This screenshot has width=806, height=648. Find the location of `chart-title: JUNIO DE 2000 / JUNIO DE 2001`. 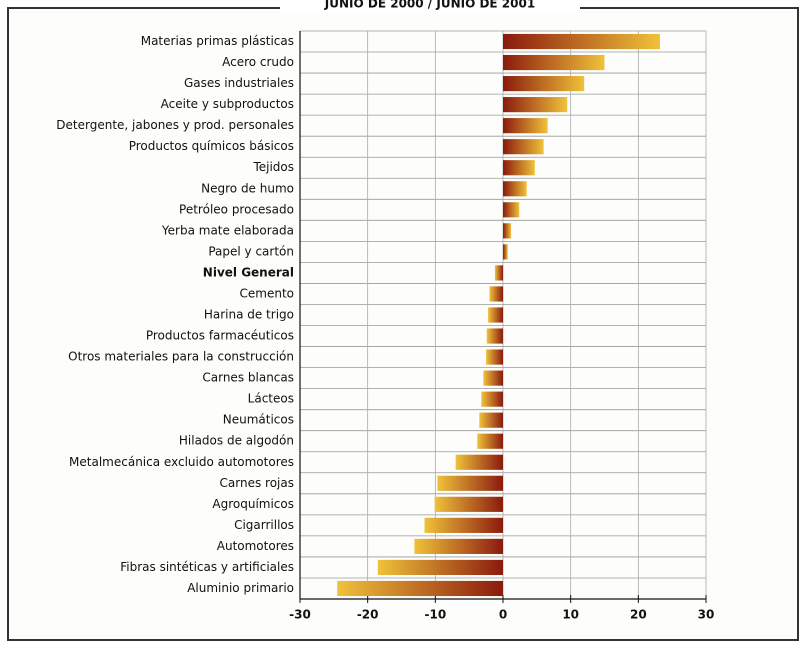

chart-title: JUNIO DE 2000 / JUNIO DE 2001 is located at coordinates (429, 5).